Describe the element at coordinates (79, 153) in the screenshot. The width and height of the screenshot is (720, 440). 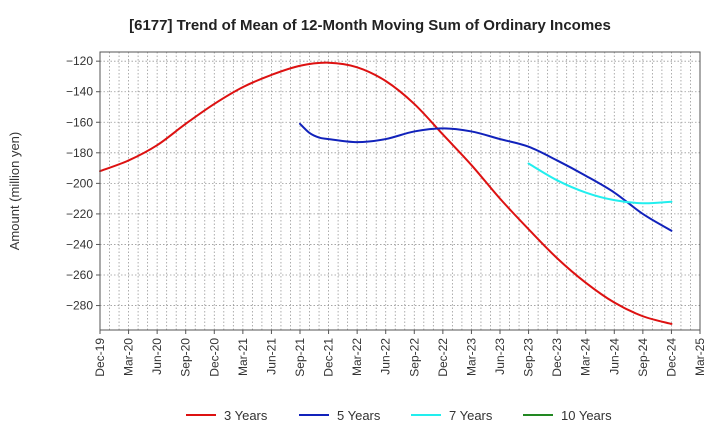
I see `y-tick-label: −180` at that location.